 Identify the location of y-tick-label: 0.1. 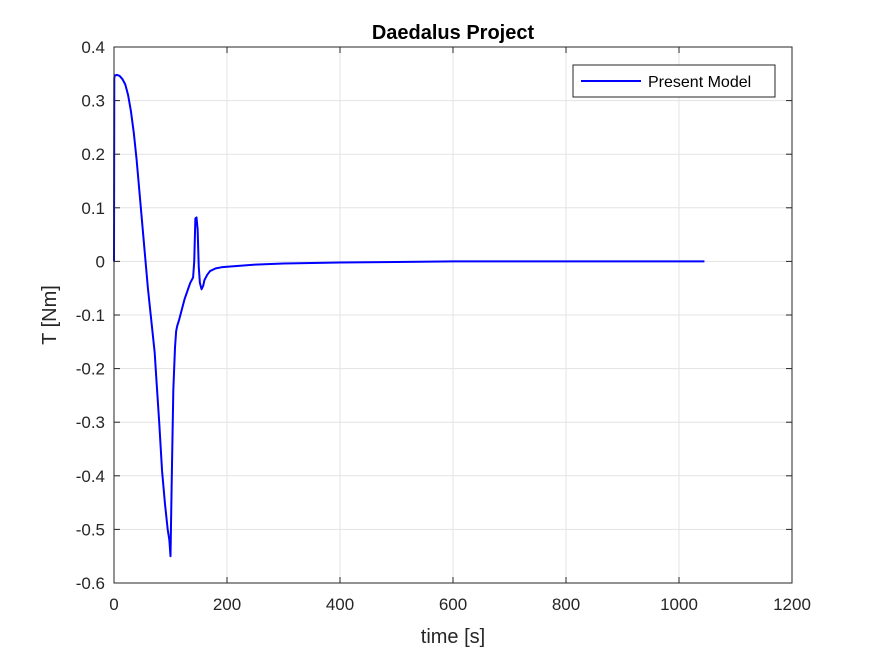
(93, 208).